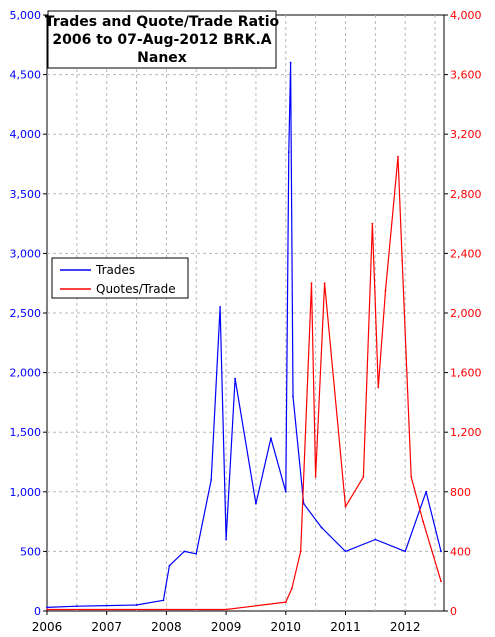  What do you see at coordinates (26, 432) in the screenshot?
I see `left-axis-tick-label: 1,500` at bounding box center [26, 432].